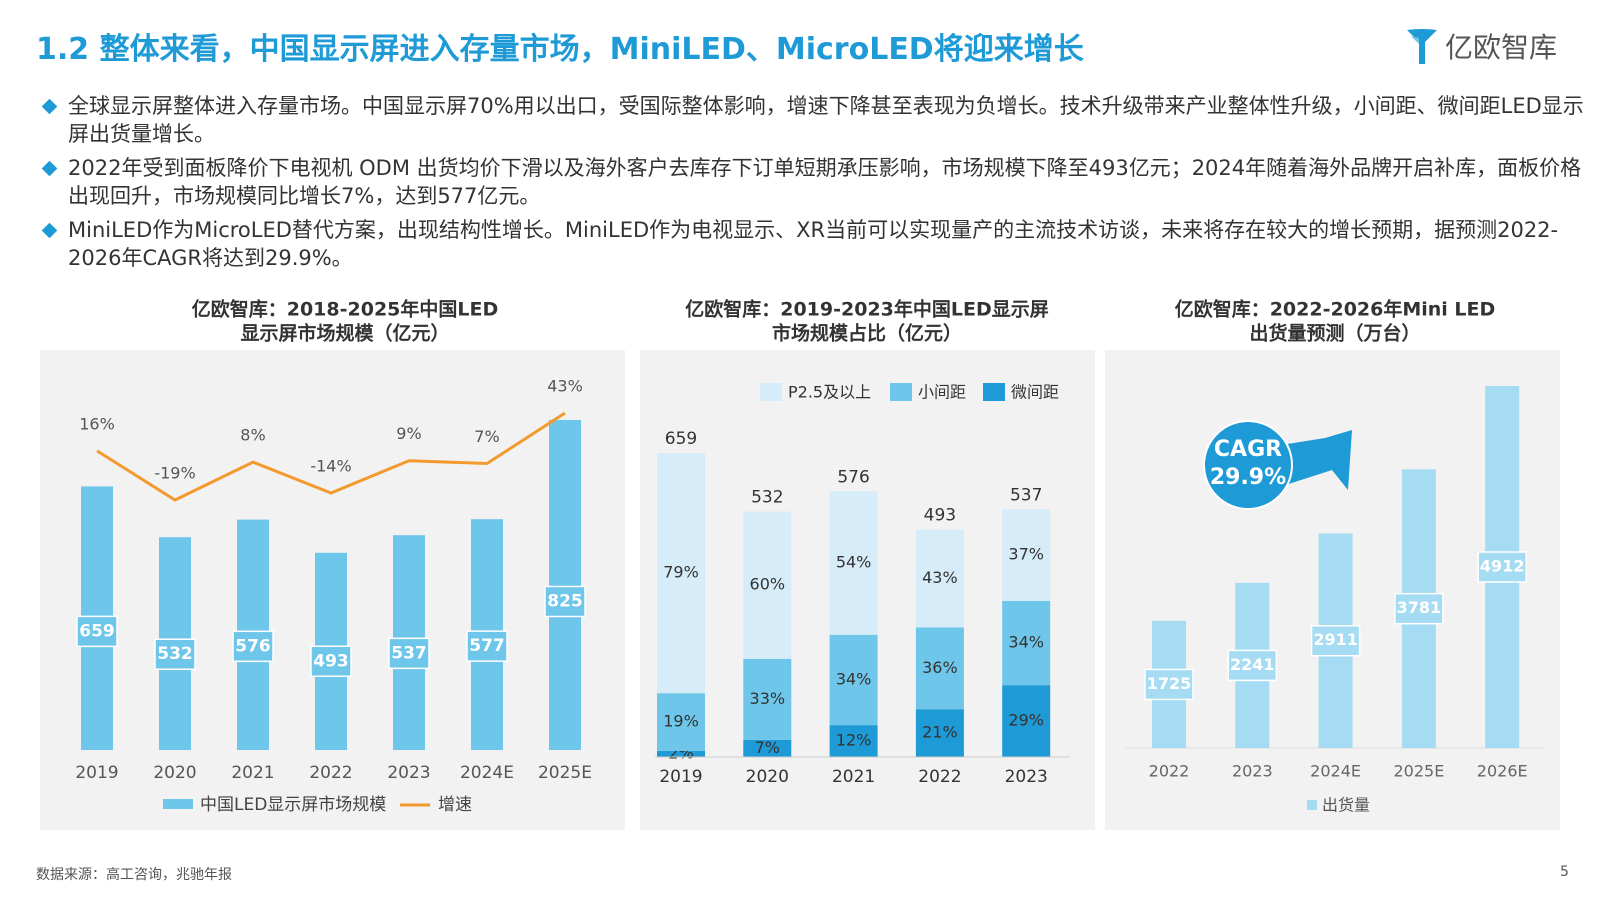 This screenshot has height=900, width=1600. Describe the element at coordinates (829, 392) in the screenshot. I see `legend-label: P2.5及以上` at that location.